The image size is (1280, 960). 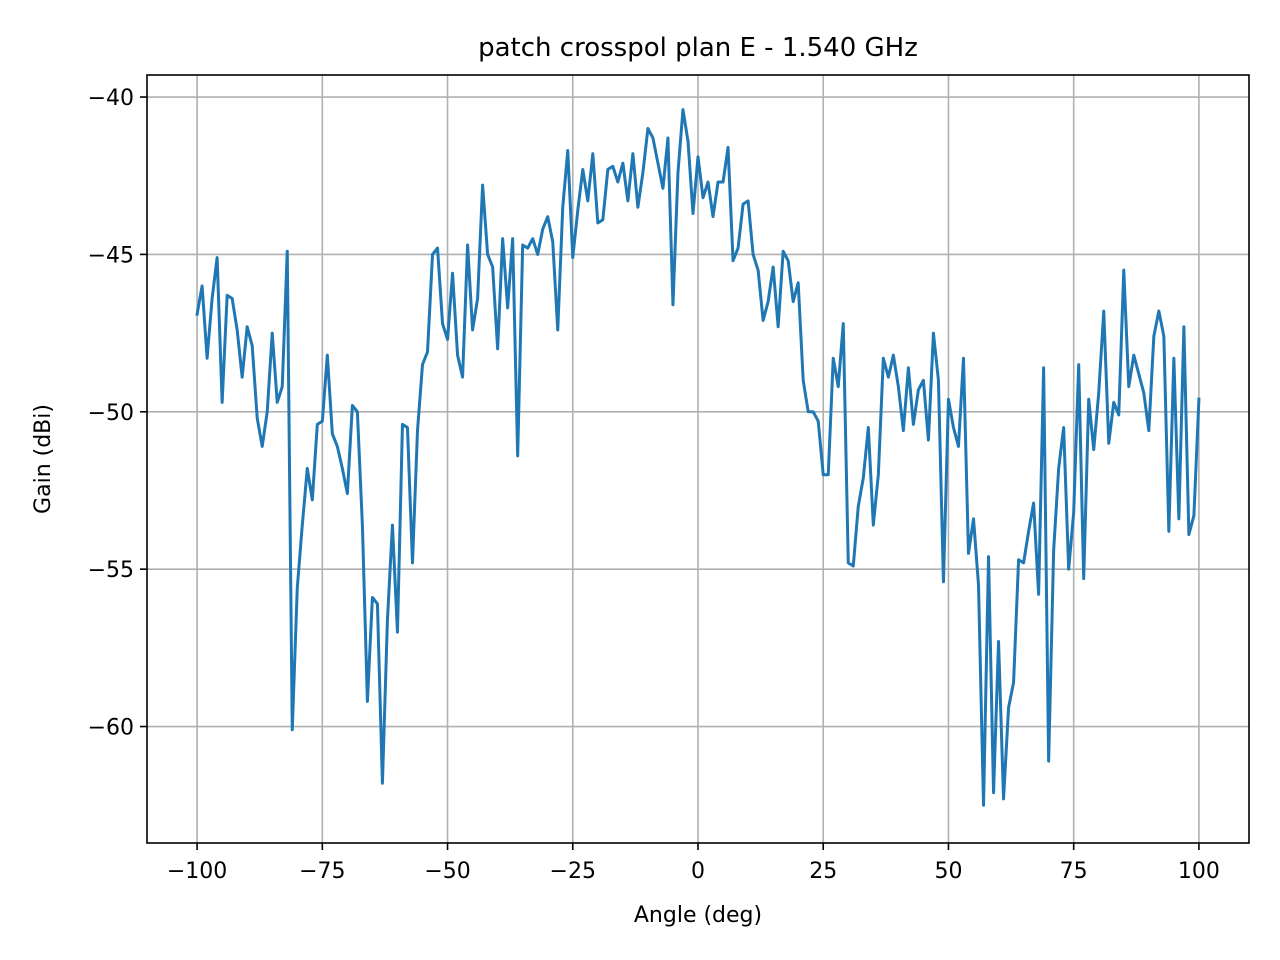 What do you see at coordinates (322, 871) in the screenshot?
I see `x-tick-label: −75` at bounding box center [322, 871].